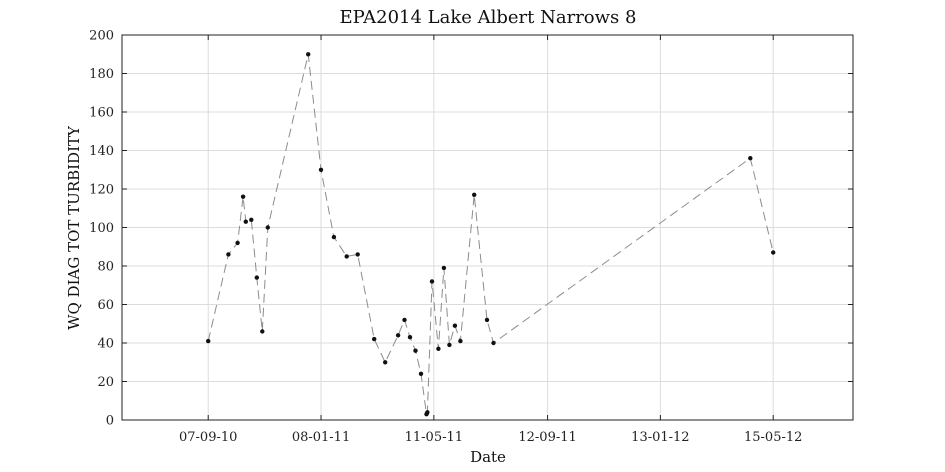 This screenshot has height=472, width=945. What do you see at coordinates (488, 17) in the screenshot?
I see `chart-title: EPA2014 Lake Albert Narrows 8` at bounding box center [488, 17].